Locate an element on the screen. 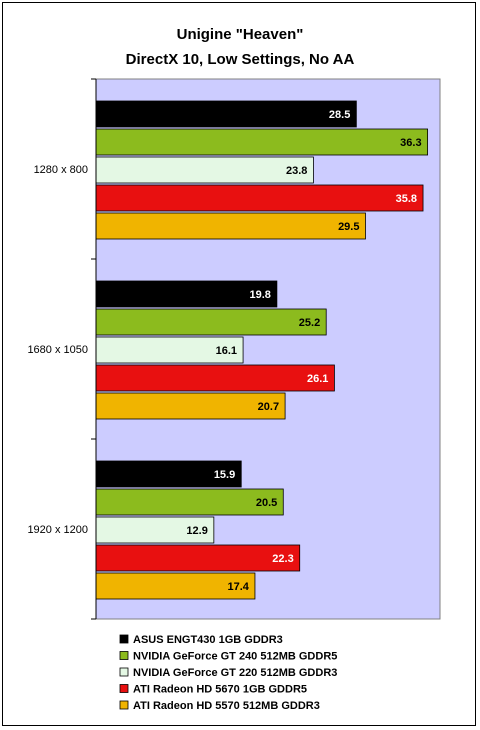 The width and height of the screenshot is (480, 730). bar-value-label: 35.8 is located at coordinates (406, 199).